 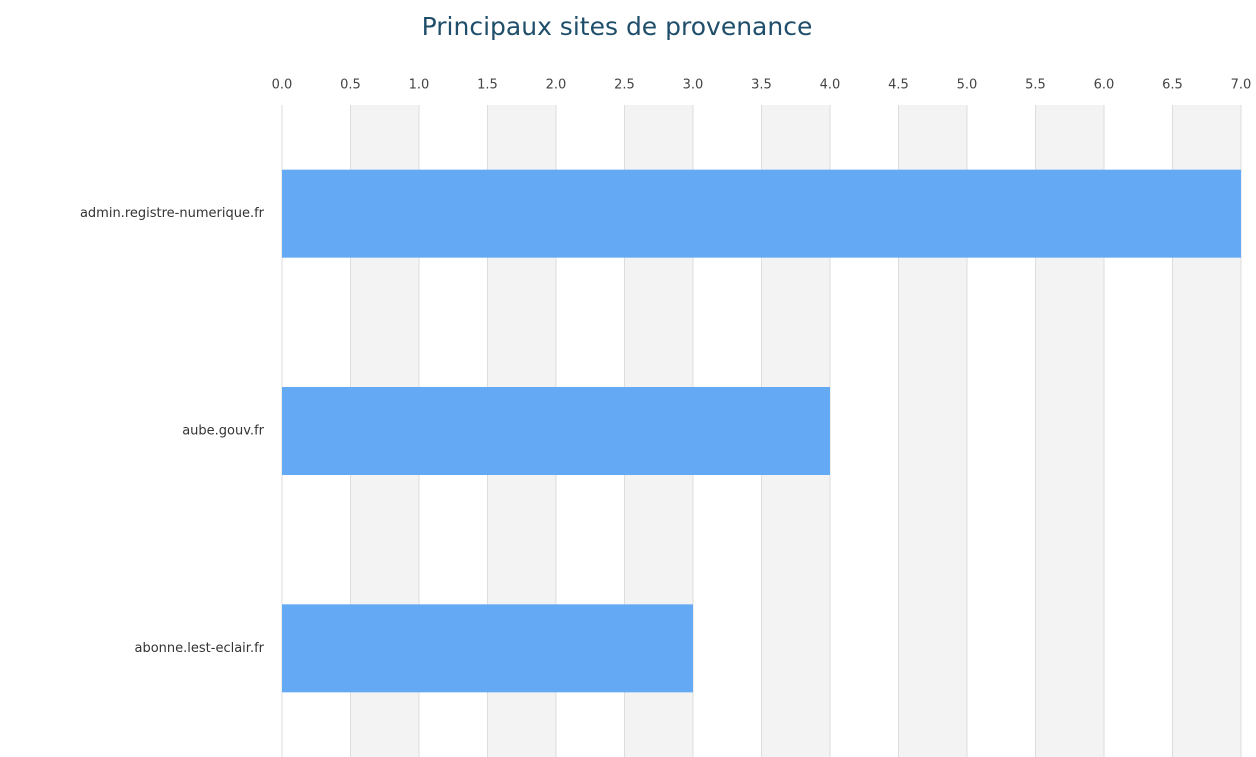 I want to click on x-tick-label: 7.0, so click(x=1241, y=85).